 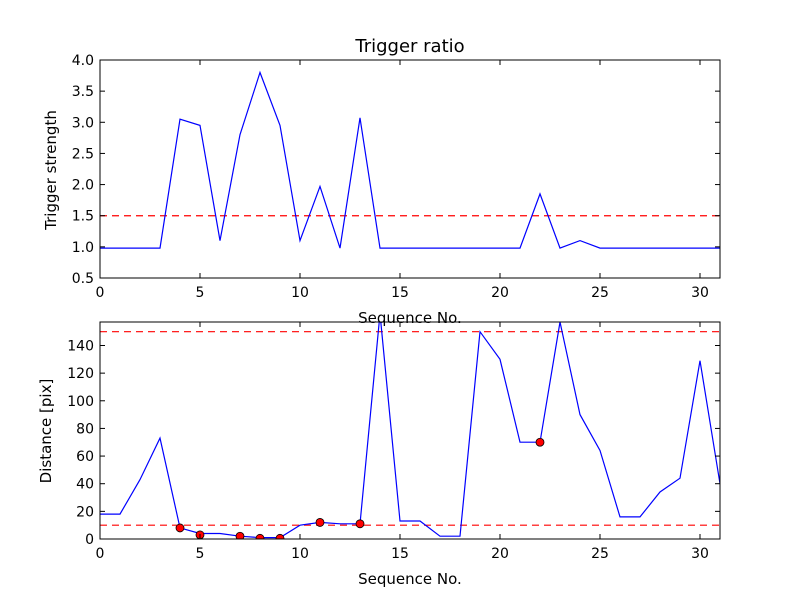 I want to click on y-tick-label: 3.0, so click(x=83, y=123).